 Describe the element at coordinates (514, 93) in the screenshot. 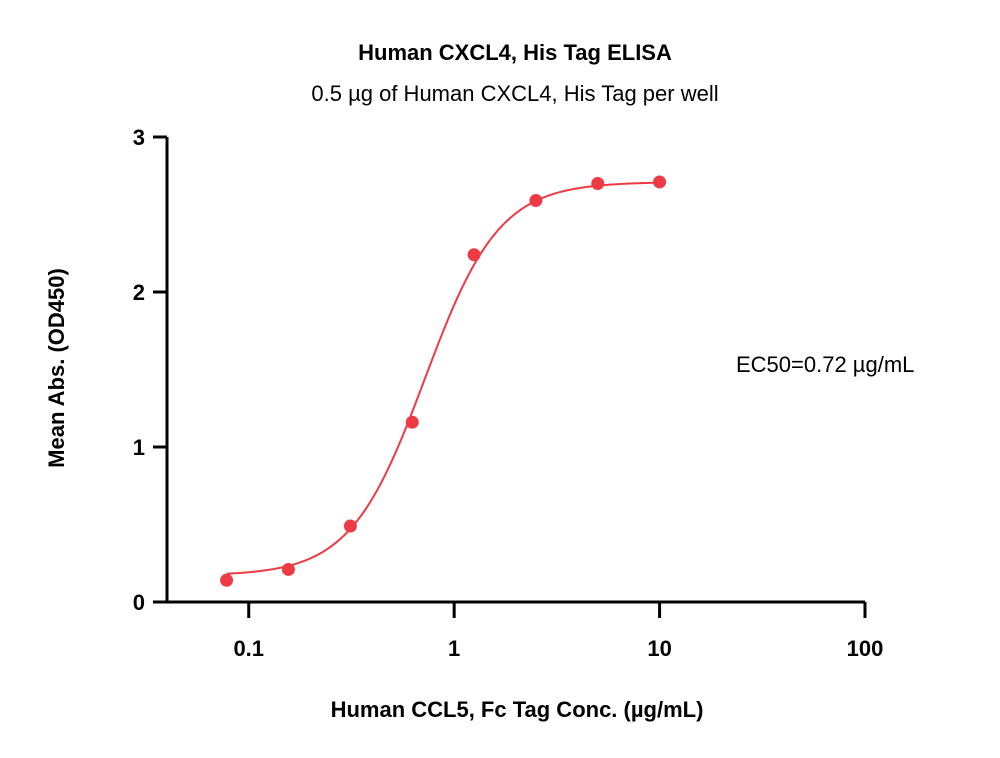

I see `chart-subtitle: 0.5 µg of Human CXCL4, His Tag per well` at that location.